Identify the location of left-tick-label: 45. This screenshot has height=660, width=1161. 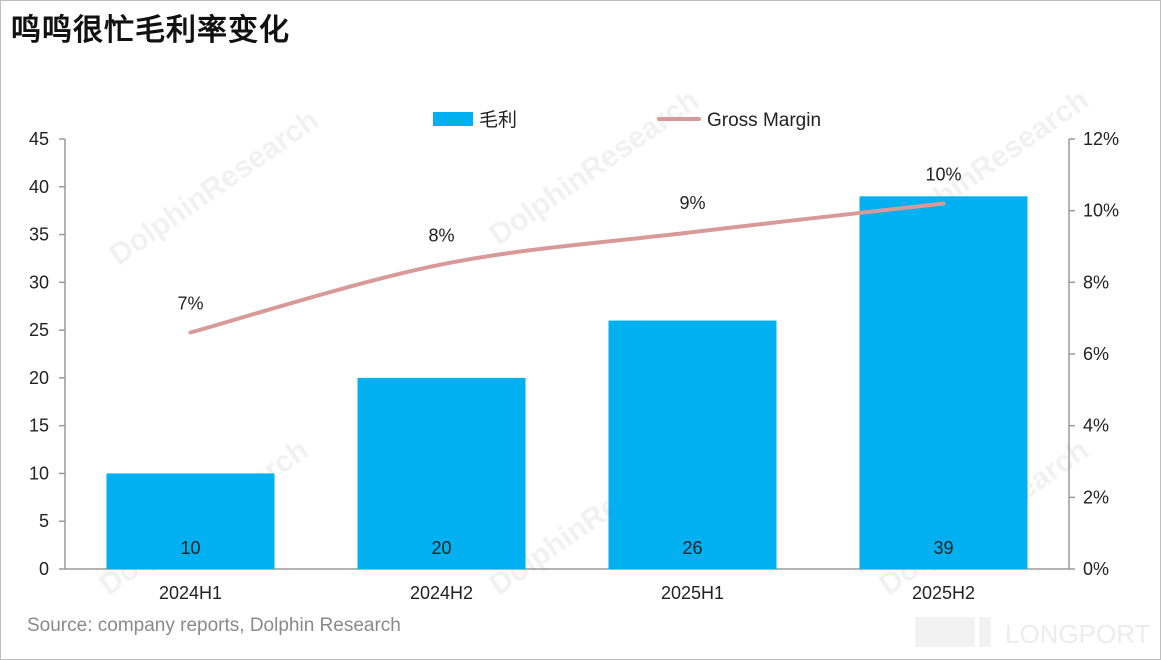
(39, 139).